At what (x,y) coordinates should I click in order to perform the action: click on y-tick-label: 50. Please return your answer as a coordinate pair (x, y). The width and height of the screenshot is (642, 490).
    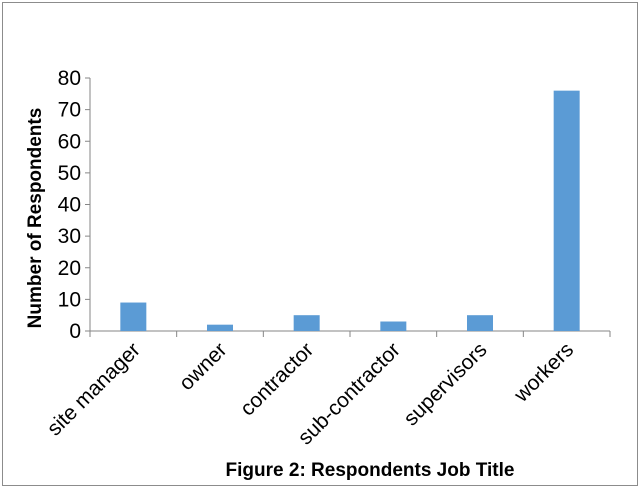
    Looking at the image, I should click on (69, 173).